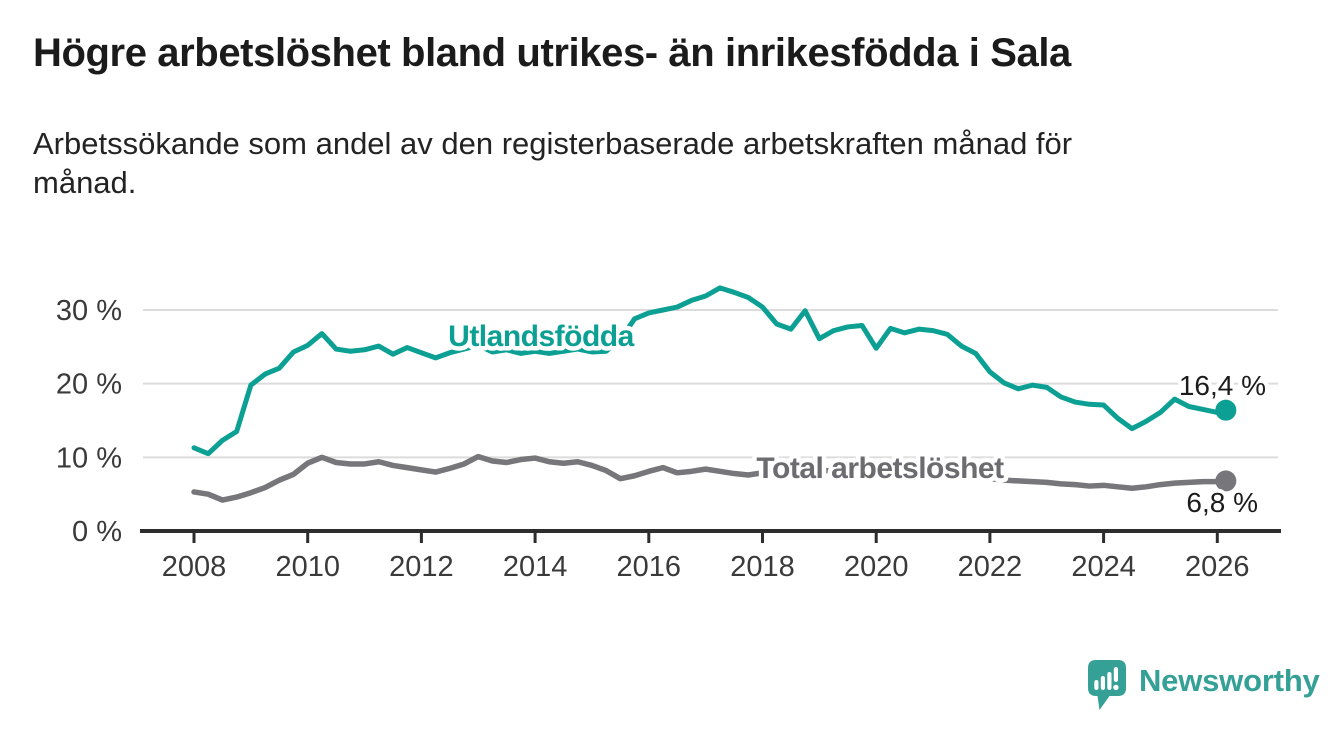 The image size is (1340, 734). Describe the element at coordinates (89, 385) in the screenshot. I see `y-tick-label: 20 %` at that location.